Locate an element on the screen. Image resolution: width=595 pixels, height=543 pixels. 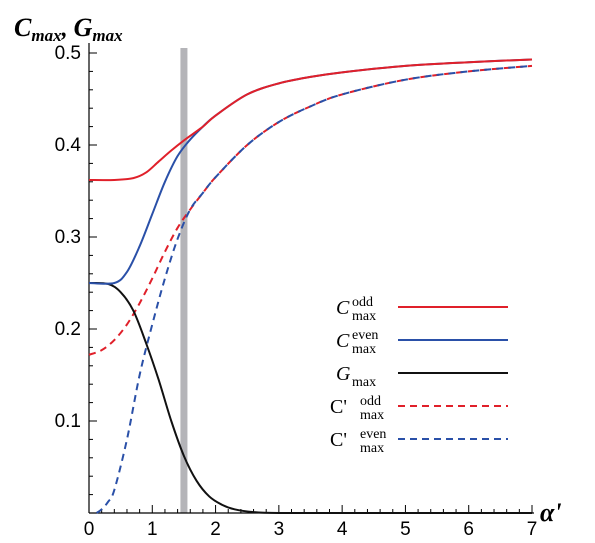
x-axis-title: α' is located at coordinates (551, 512).